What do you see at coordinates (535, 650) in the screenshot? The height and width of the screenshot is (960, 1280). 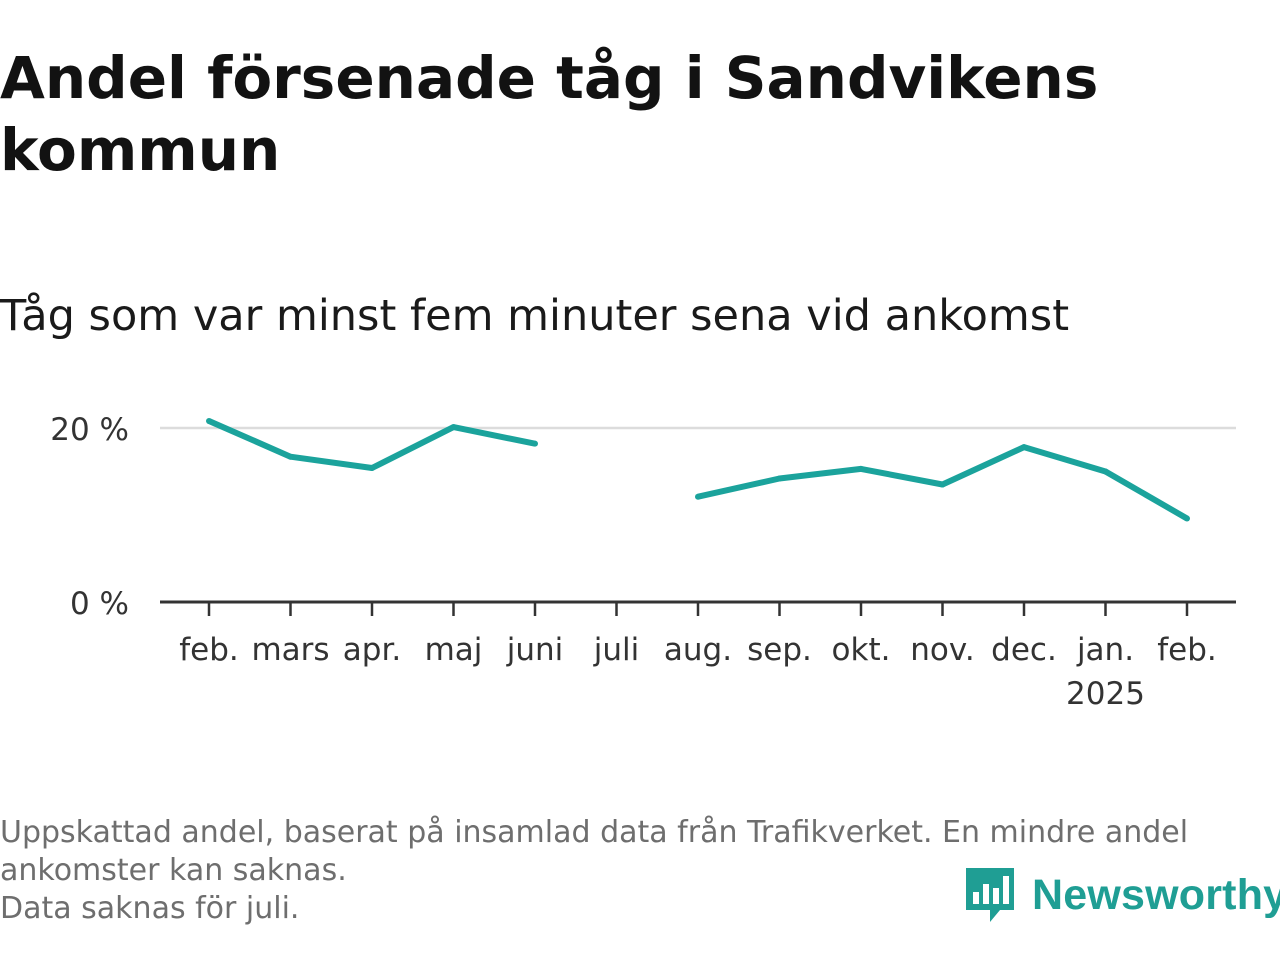 I see `x-tick-label: juni` at bounding box center [535, 650].